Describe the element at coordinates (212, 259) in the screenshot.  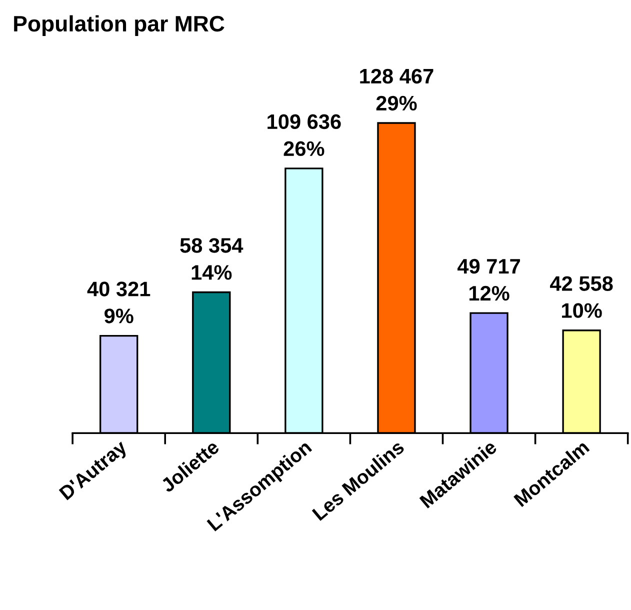
I see `data-label: 58 354 14%` at that location.